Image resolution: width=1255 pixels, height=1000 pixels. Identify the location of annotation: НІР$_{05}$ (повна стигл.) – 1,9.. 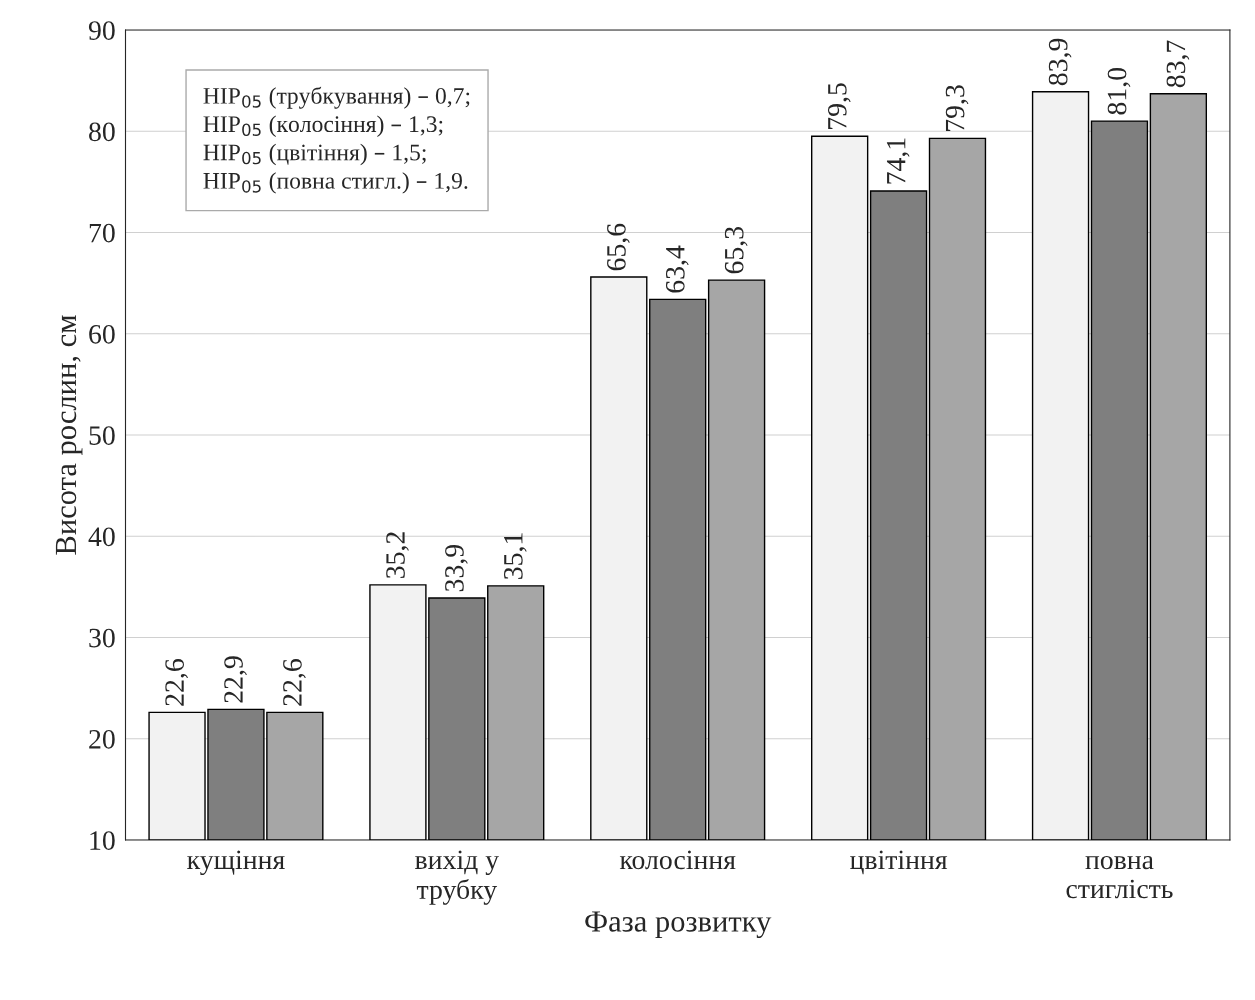
(335, 183).